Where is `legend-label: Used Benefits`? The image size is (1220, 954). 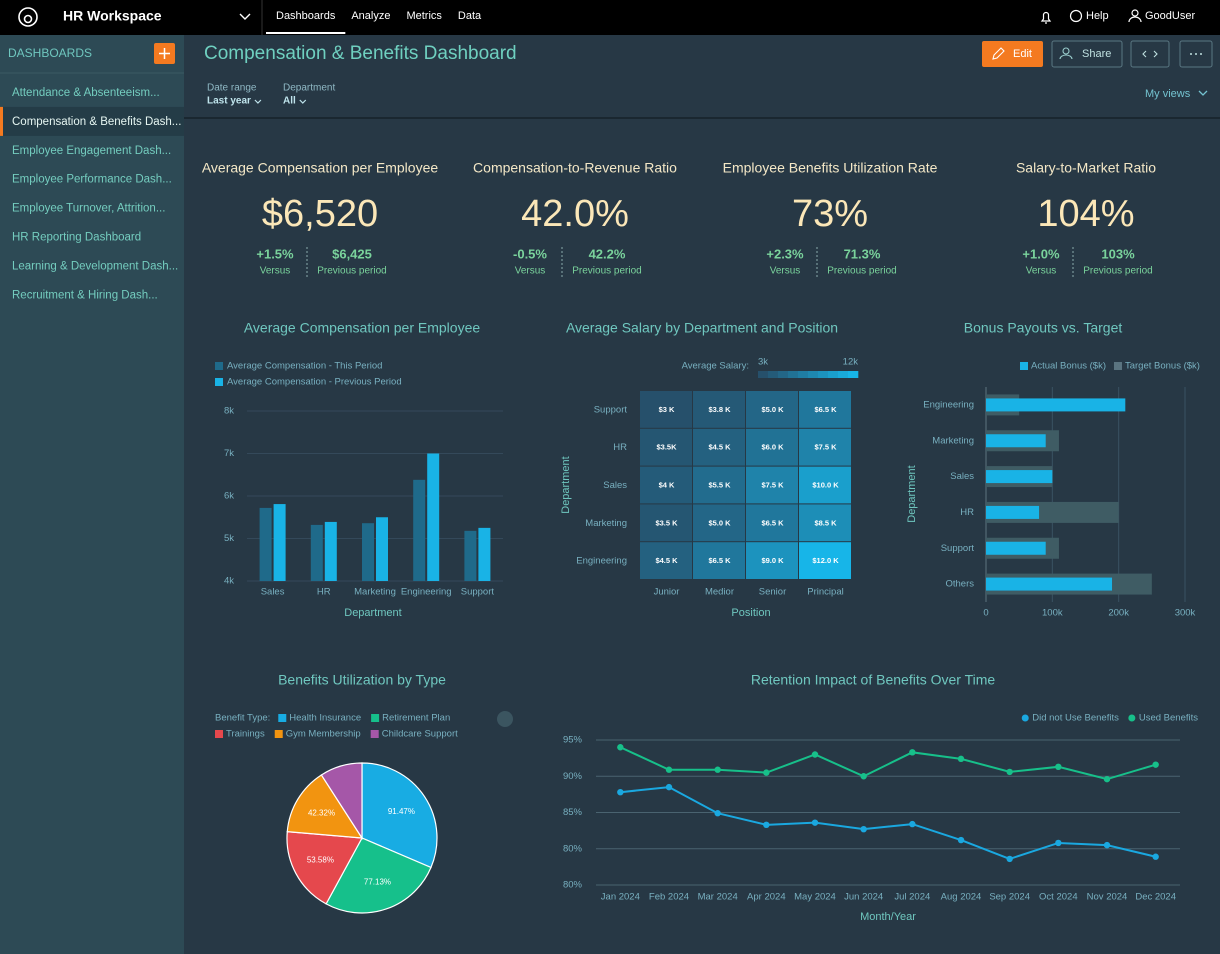 legend-label: Used Benefits is located at coordinates (1168, 718).